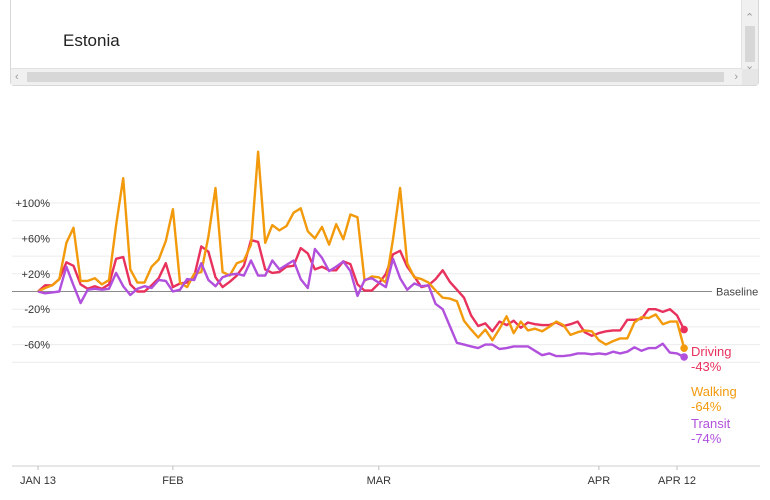  What do you see at coordinates (750, 66) in the screenshot?
I see `scroll-down-icon: ⌄` at bounding box center [750, 66].